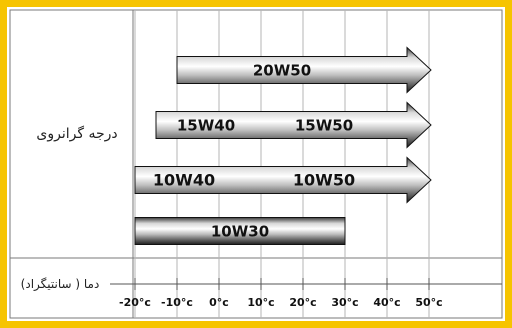  I want to click on tick-label: 40°c, so click(386, 302).